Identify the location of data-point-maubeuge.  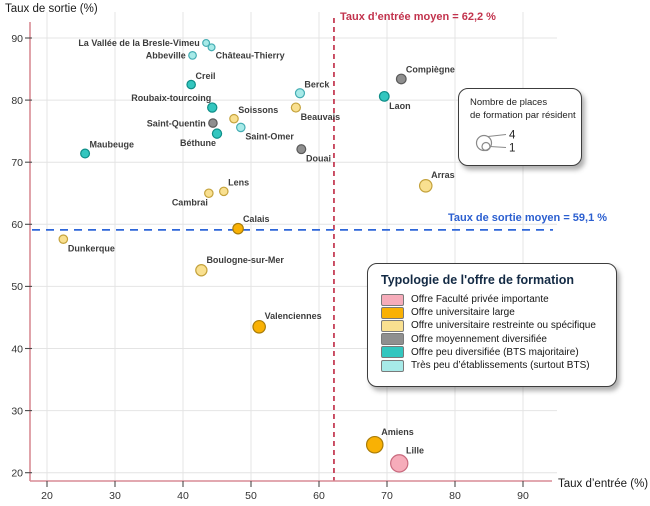
(85, 153).